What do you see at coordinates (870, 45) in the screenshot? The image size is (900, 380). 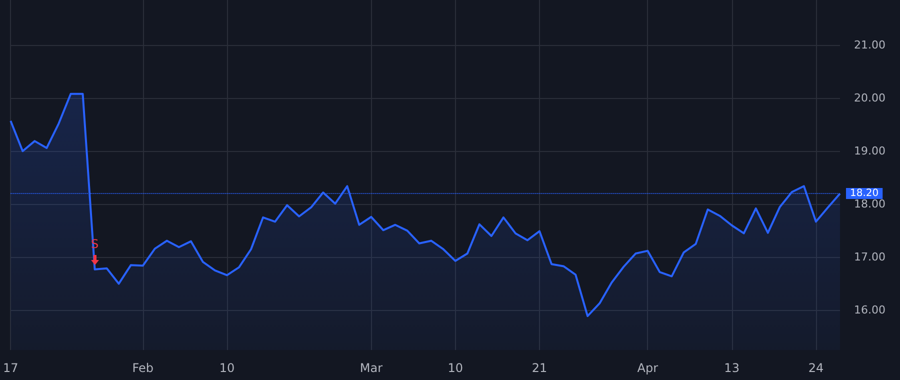 I see `y-tick-label: 21.00` at bounding box center [870, 45].